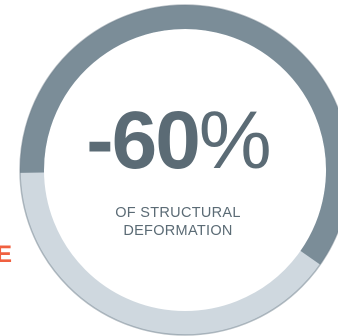  What do you see at coordinates (178, 213) in the screenshot?
I see `stat-caption-line-1: OF STRUCTURAL` at bounding box center [178, 213].